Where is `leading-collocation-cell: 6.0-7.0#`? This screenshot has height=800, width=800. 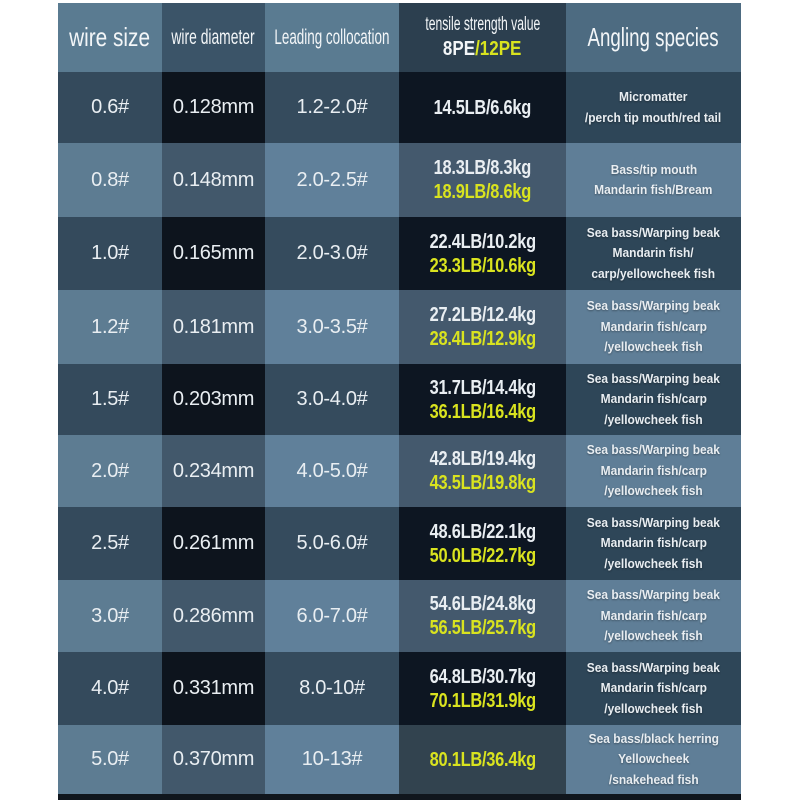 leading-collocation-cell: 6.0-7.0# is located at coordinates (332, 616).